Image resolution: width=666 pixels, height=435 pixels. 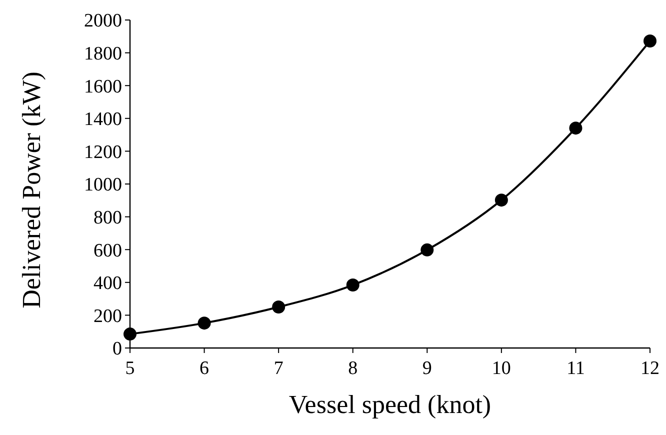 What do you see at coordinates (501, 368) in the screenshot?
I see `x-tick-label: 10` at bounding box center [501, 368].